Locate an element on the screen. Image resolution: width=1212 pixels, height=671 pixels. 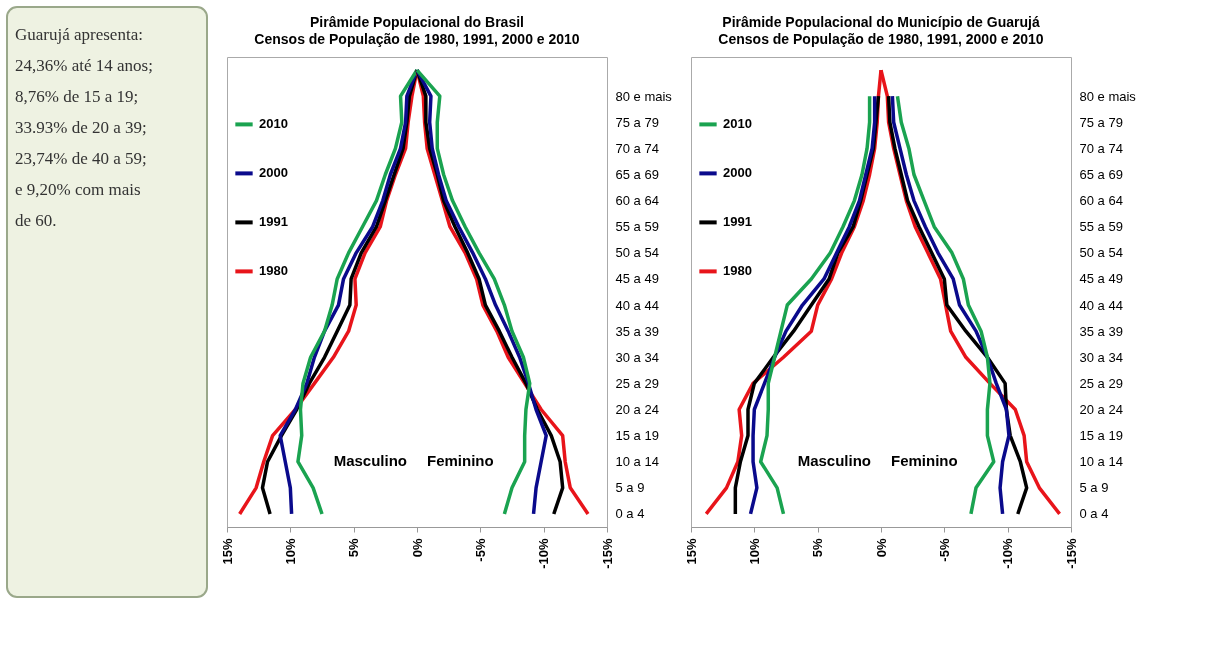
text: de 60. is located at coordinates (36, 220).